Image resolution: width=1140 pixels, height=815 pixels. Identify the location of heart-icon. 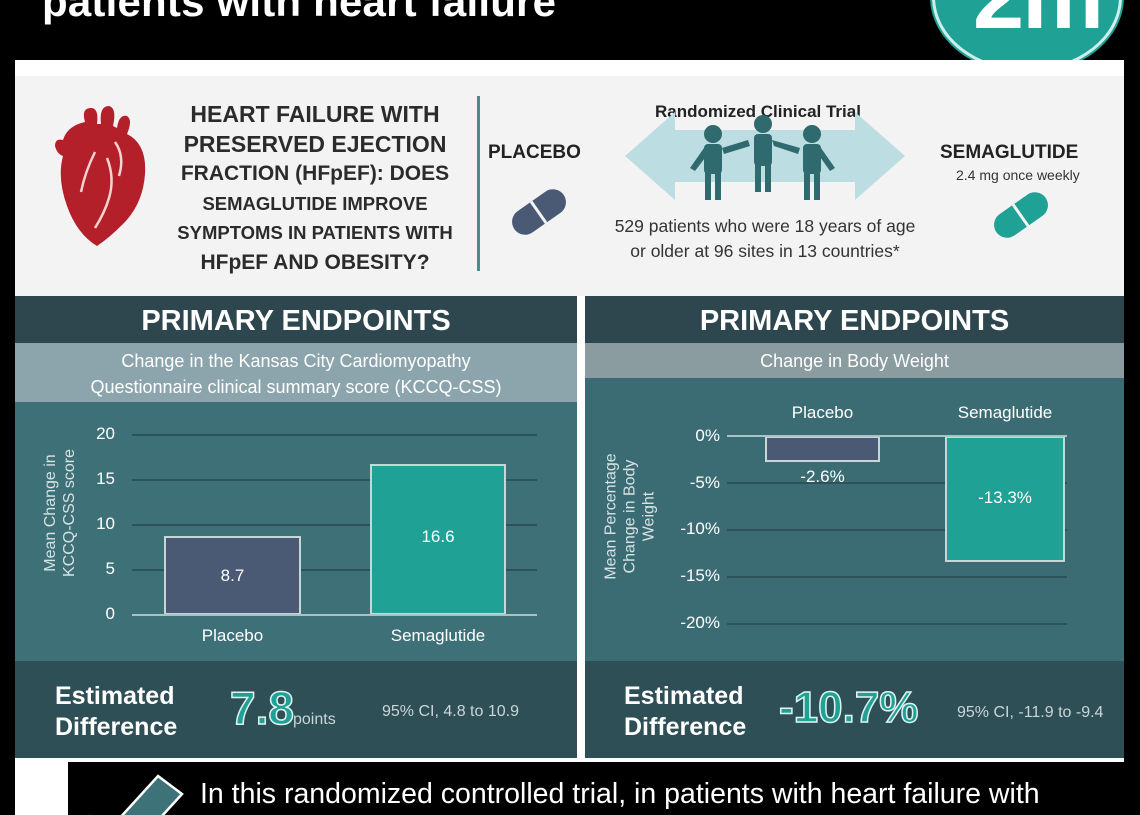
(100, 176).